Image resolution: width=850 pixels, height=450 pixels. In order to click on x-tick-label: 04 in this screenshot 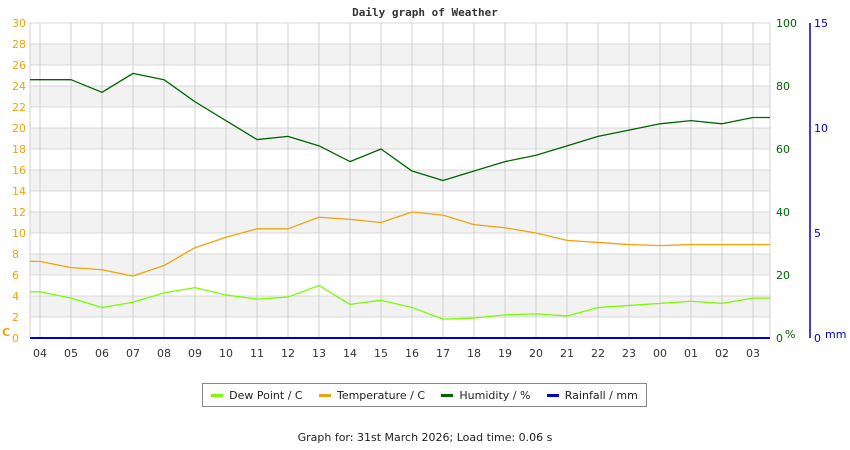, I will do `click(40, 353)`.